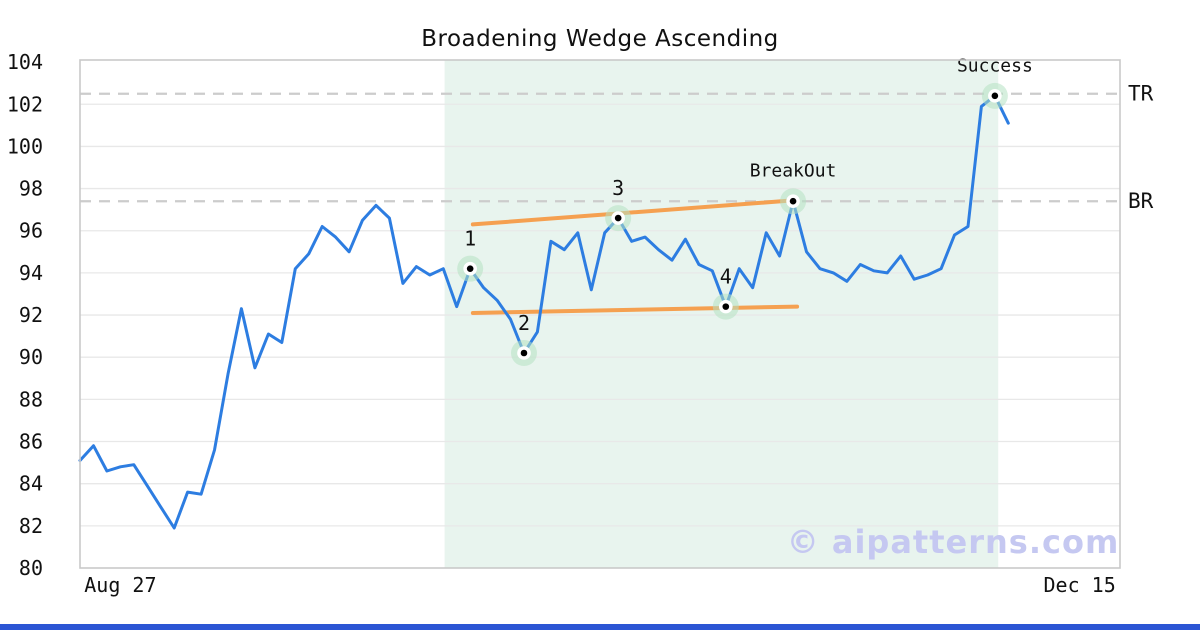 Image resolution: width=1200 pixels, height=630 pixels. What do you see at coordinates (726, 277) in the screenshot?
I see `marker-label-4: 4` at bounding box center [726, 277].